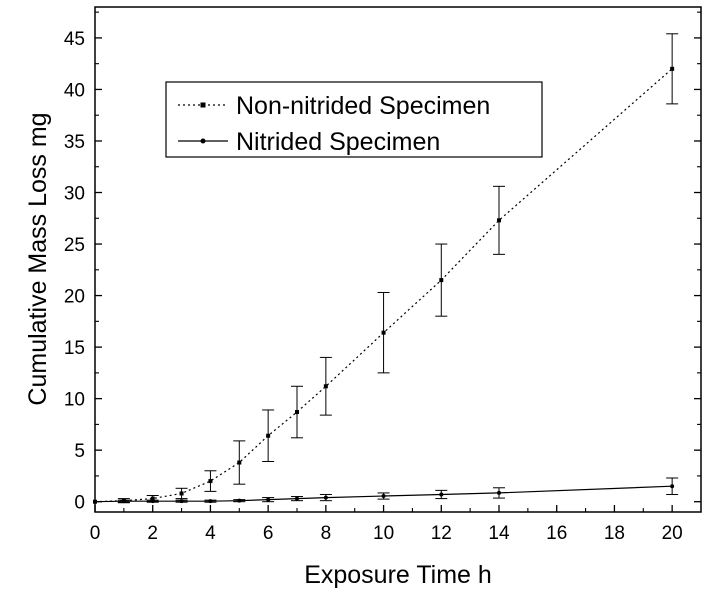 This screenshot has height=592, width=704. I want to click on y-tick-label: 35, so click(74, 142).